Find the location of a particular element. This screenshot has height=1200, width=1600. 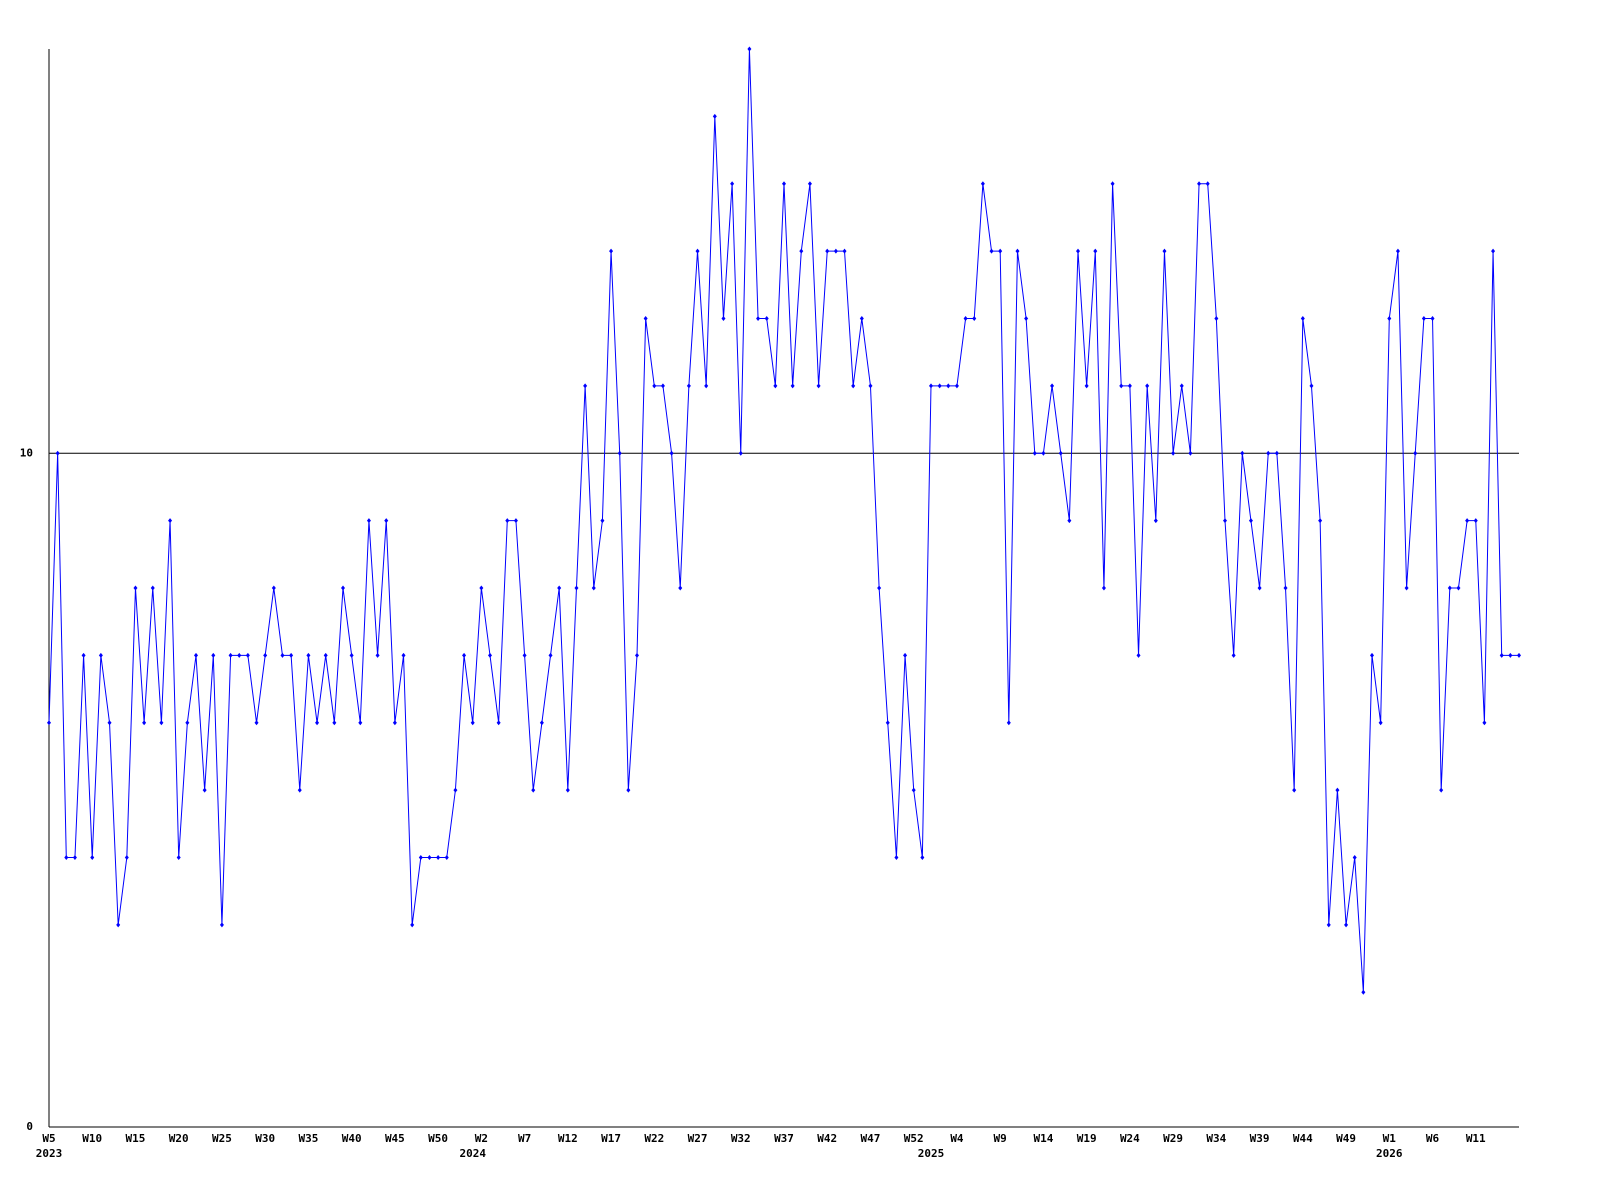

x-tick-label: W9 is located at coordinates (1000, 1138).